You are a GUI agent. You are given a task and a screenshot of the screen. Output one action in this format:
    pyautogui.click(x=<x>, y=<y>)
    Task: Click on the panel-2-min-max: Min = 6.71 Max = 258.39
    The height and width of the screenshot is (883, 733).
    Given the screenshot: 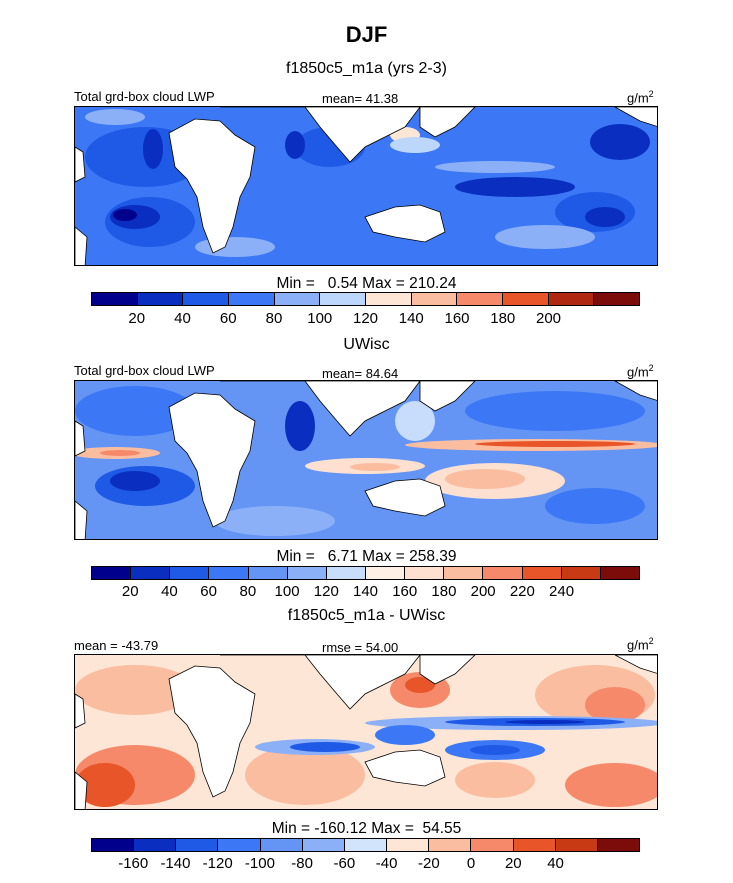 What is the action you would take?
    pyautogui.click(x=366, y=556)
    